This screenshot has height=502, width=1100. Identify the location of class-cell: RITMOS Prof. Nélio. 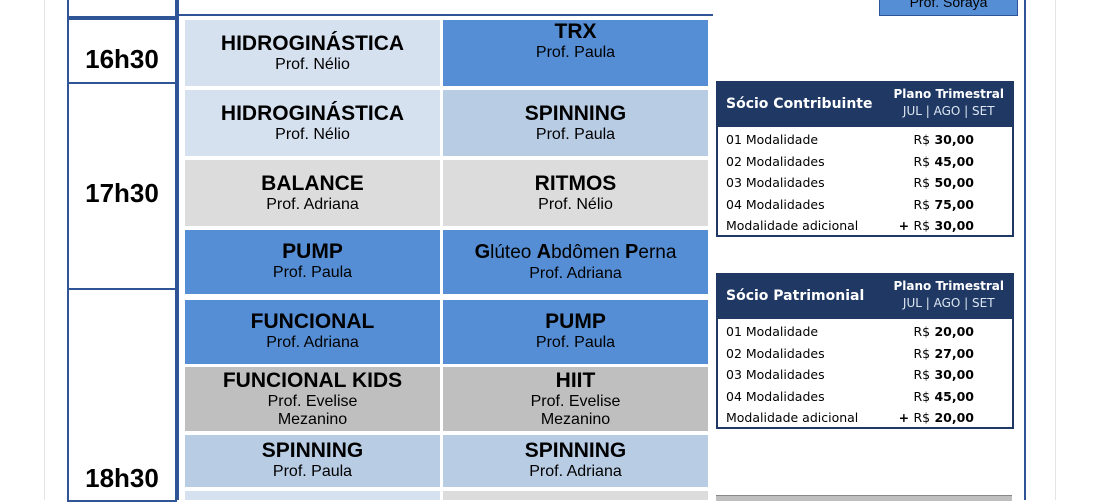
(575, 193).